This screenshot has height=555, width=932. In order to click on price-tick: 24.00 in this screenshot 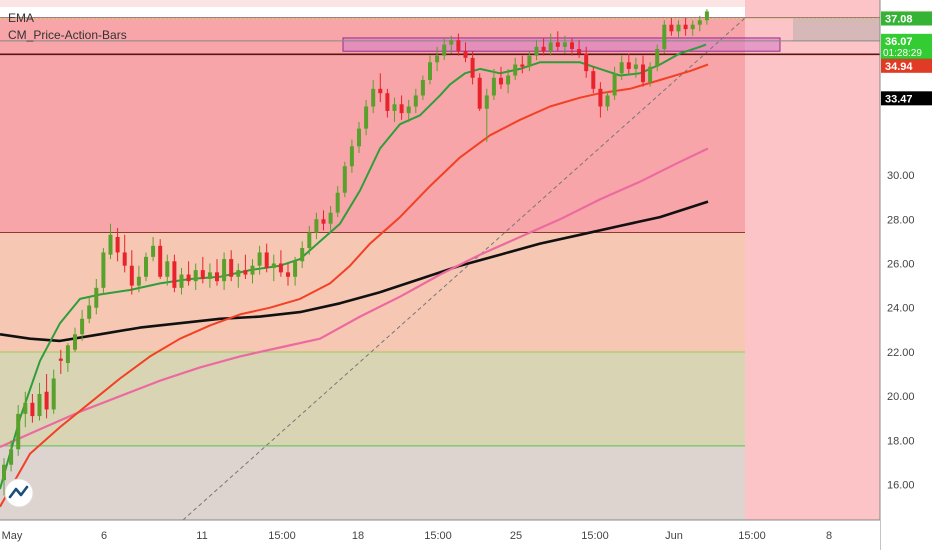, I will do `click(901, 309)`.